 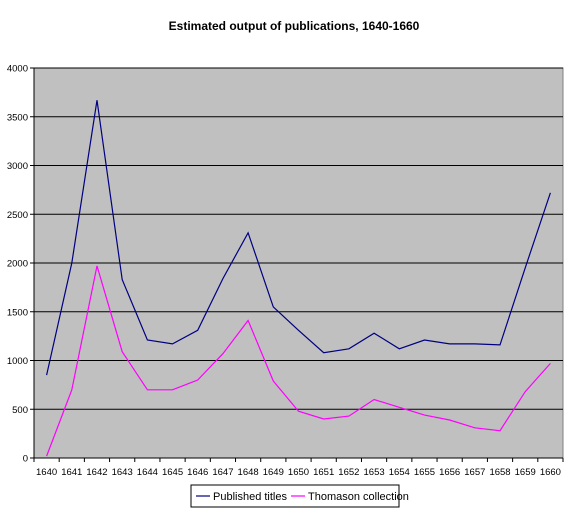 What do you see at coordinates (499, 472) in the screenshot?
I see `x-tick-label: 1658` at bounding box center [499, 472].